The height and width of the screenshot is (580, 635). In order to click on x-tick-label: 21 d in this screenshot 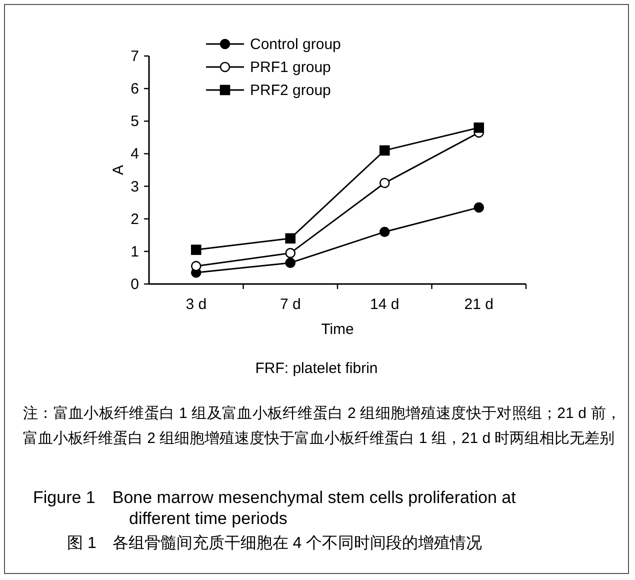, I will do `click(479, 304)`.